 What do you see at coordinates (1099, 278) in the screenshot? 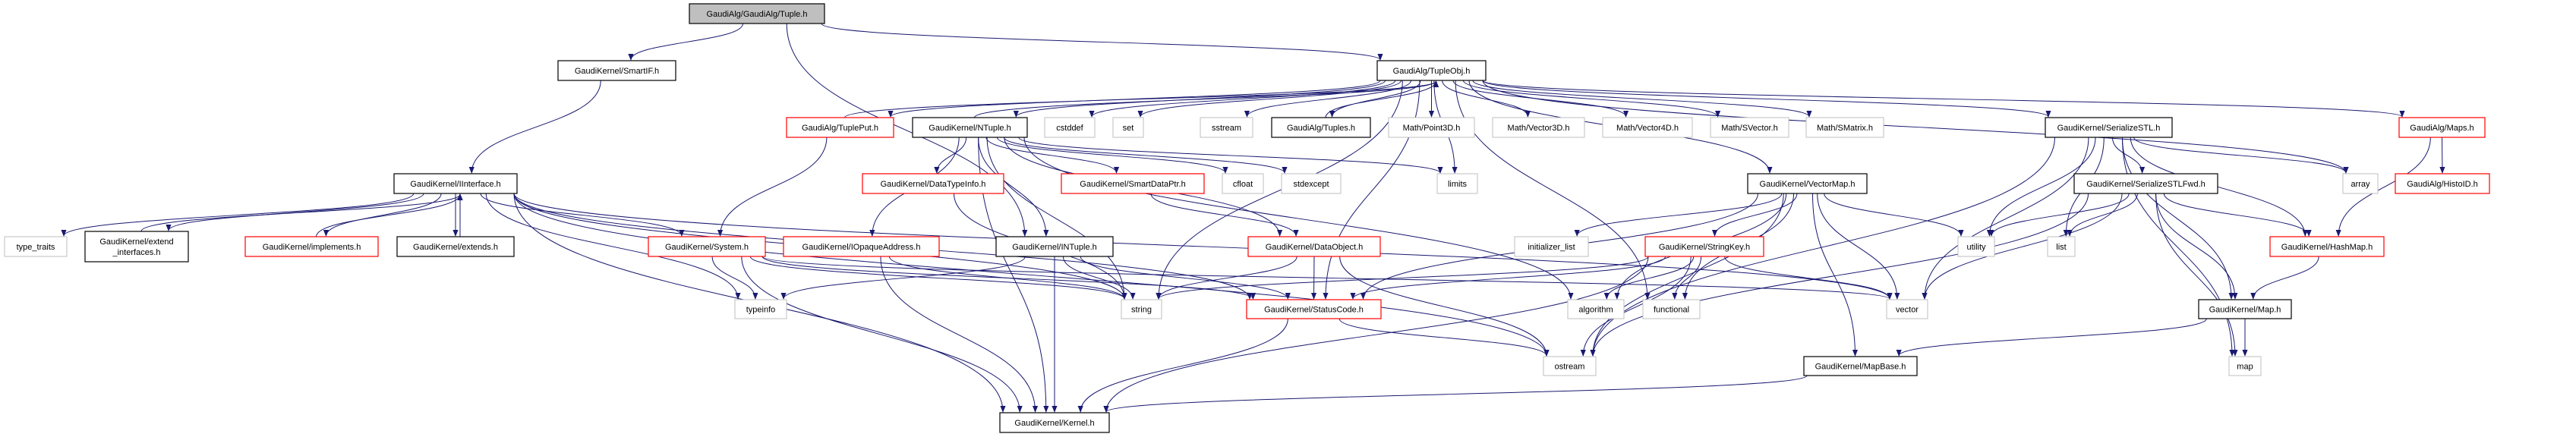
I see `edge-intuple-to-string` at bounding box center [1099, 278].